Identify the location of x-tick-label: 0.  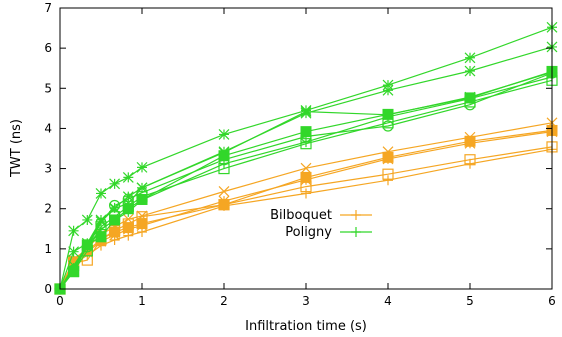
(60, 301).